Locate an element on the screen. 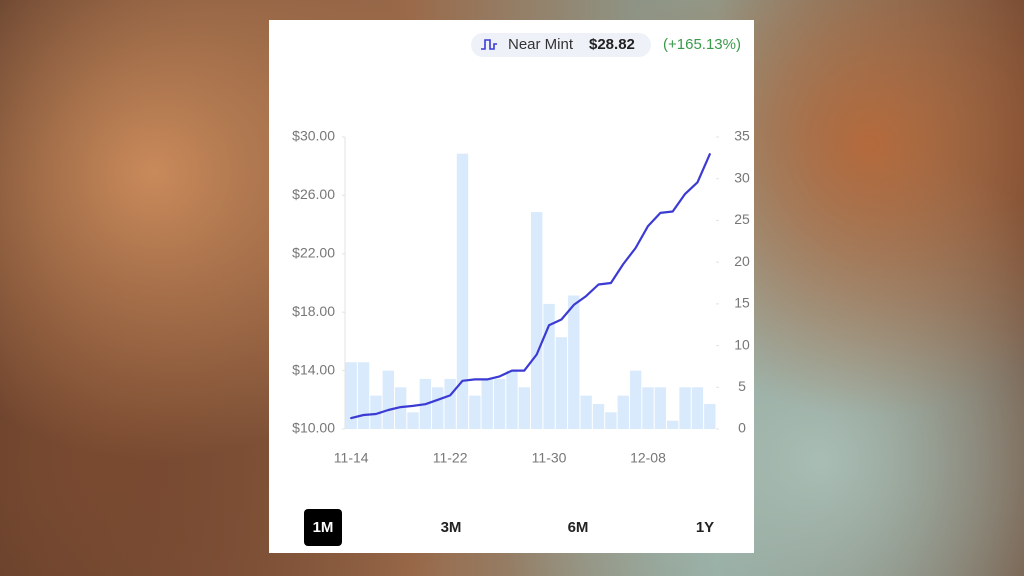 Image resolution: width=1024 pixels, height=576 pixels. y2-tick-label: 15 is located at coordinates (742, 303).